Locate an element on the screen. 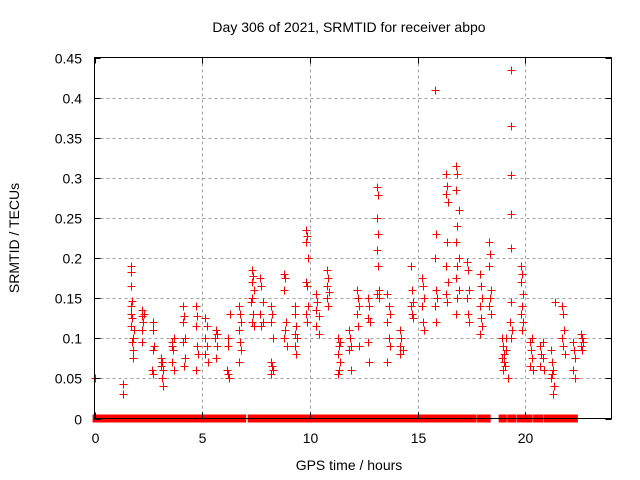 The width and height of the screenshot is (640, 480). y-tick-label: 0.1 is located at coordinates (73, 339).